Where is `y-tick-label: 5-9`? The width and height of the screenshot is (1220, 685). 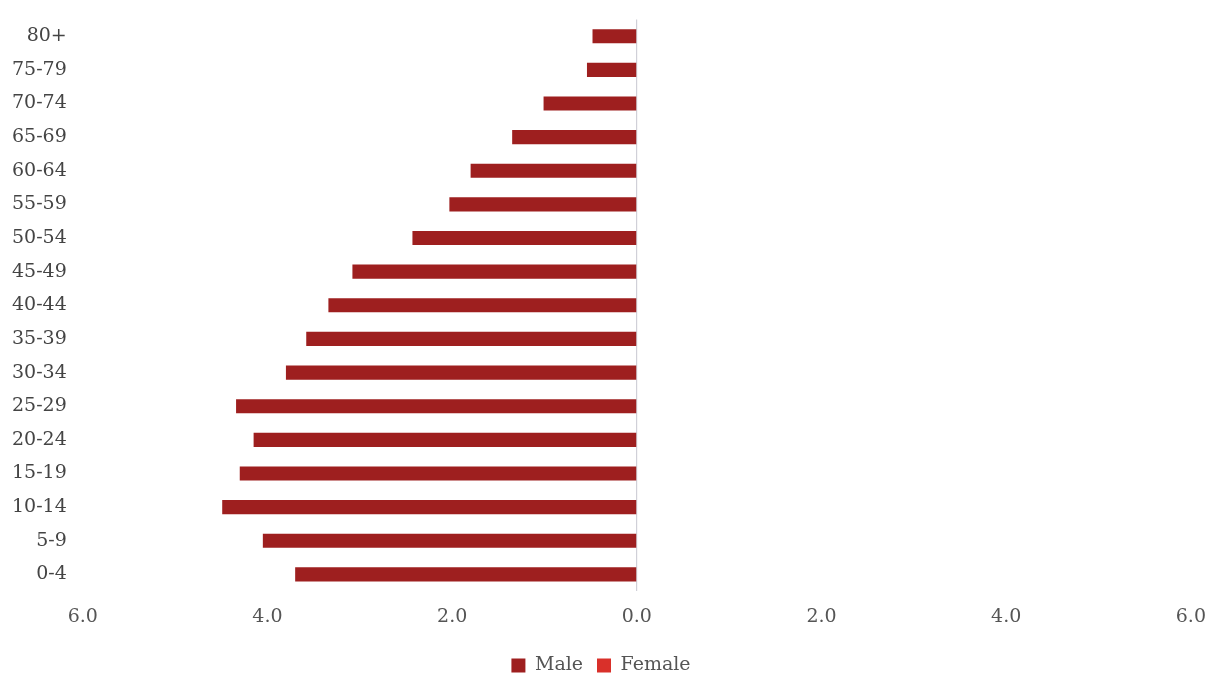 y-tick-label: 5-9 is located at coordinates (51, 538).